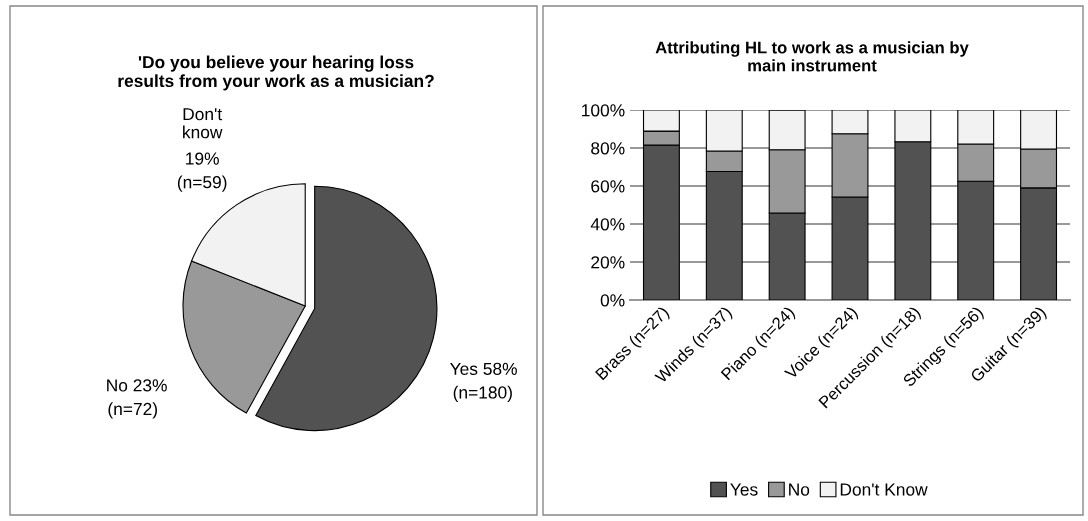 Image resolution: width=1088 pixels, height=521 pixels. I want to click on y-tick-label: 0%, so click(612, 300).